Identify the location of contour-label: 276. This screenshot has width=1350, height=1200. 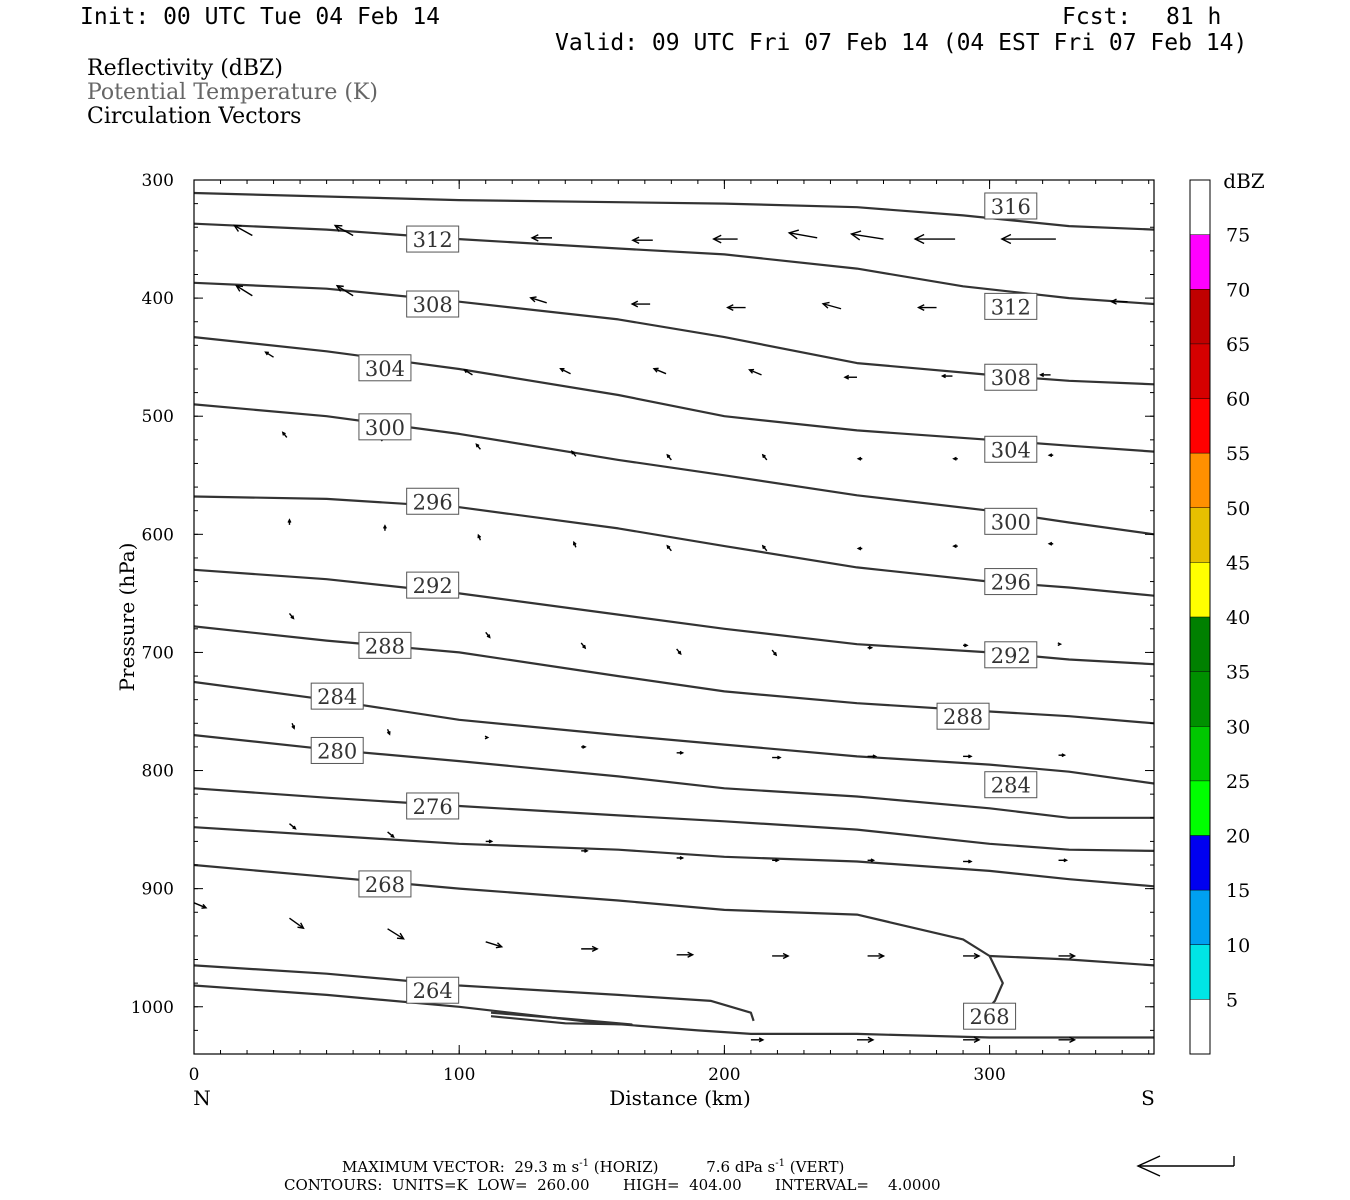
(433, 806).